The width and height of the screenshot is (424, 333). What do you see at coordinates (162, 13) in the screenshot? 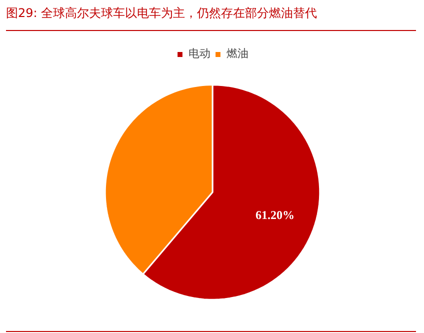
I see `chart-title: 图29: 全球高尔夫球车以电车为主，仍然存在部分燃油替代` at bounding box center [162, 13].